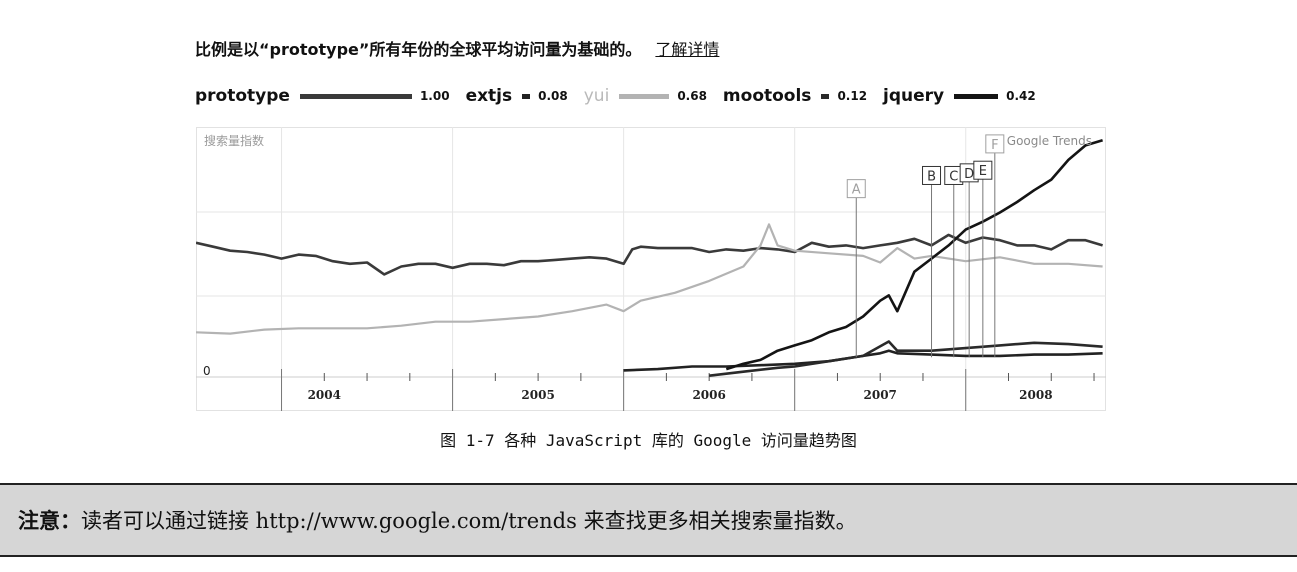 The width and height of the screenshot is (1297, 572). Describe the element at coordinates (1049, 141) in the screenshot. I see `watermark: Google Trends` at that location.